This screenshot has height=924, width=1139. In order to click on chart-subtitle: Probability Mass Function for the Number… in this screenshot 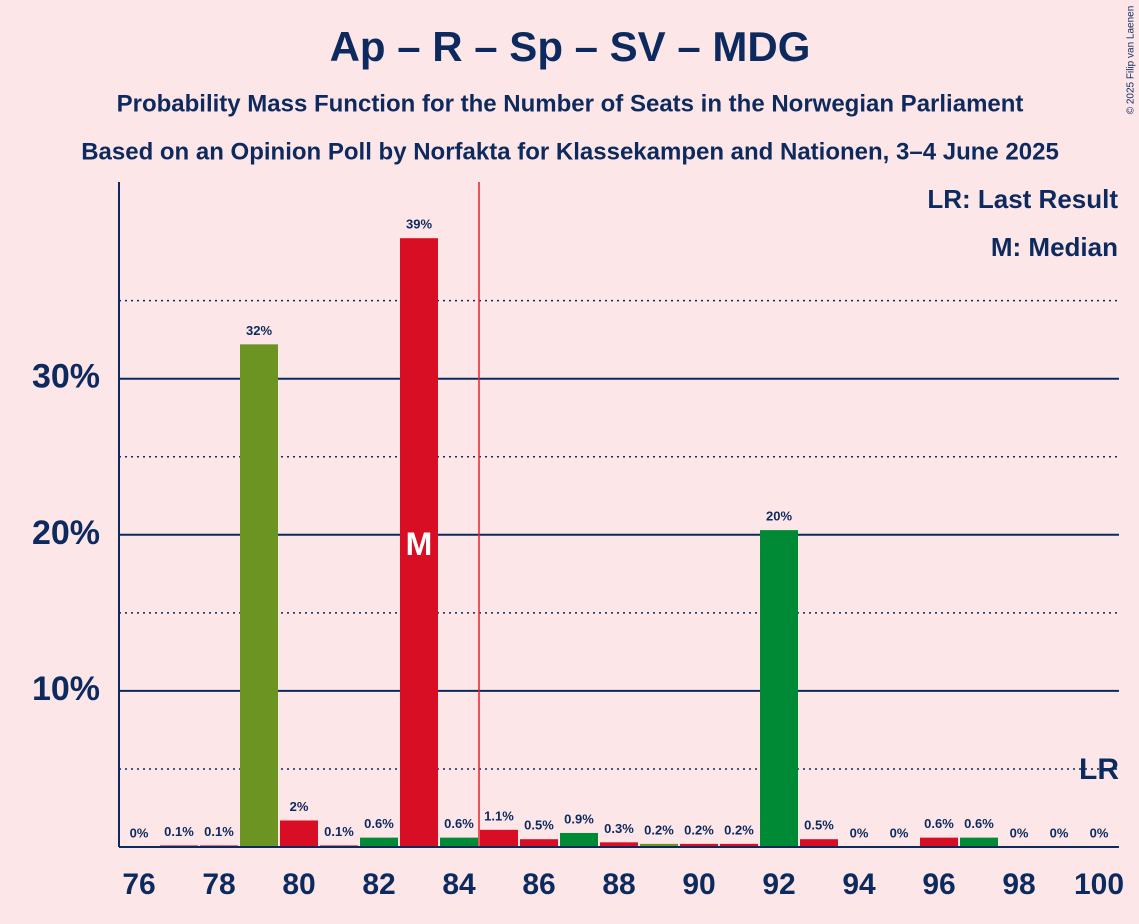, I will do `click(570, 103)`.